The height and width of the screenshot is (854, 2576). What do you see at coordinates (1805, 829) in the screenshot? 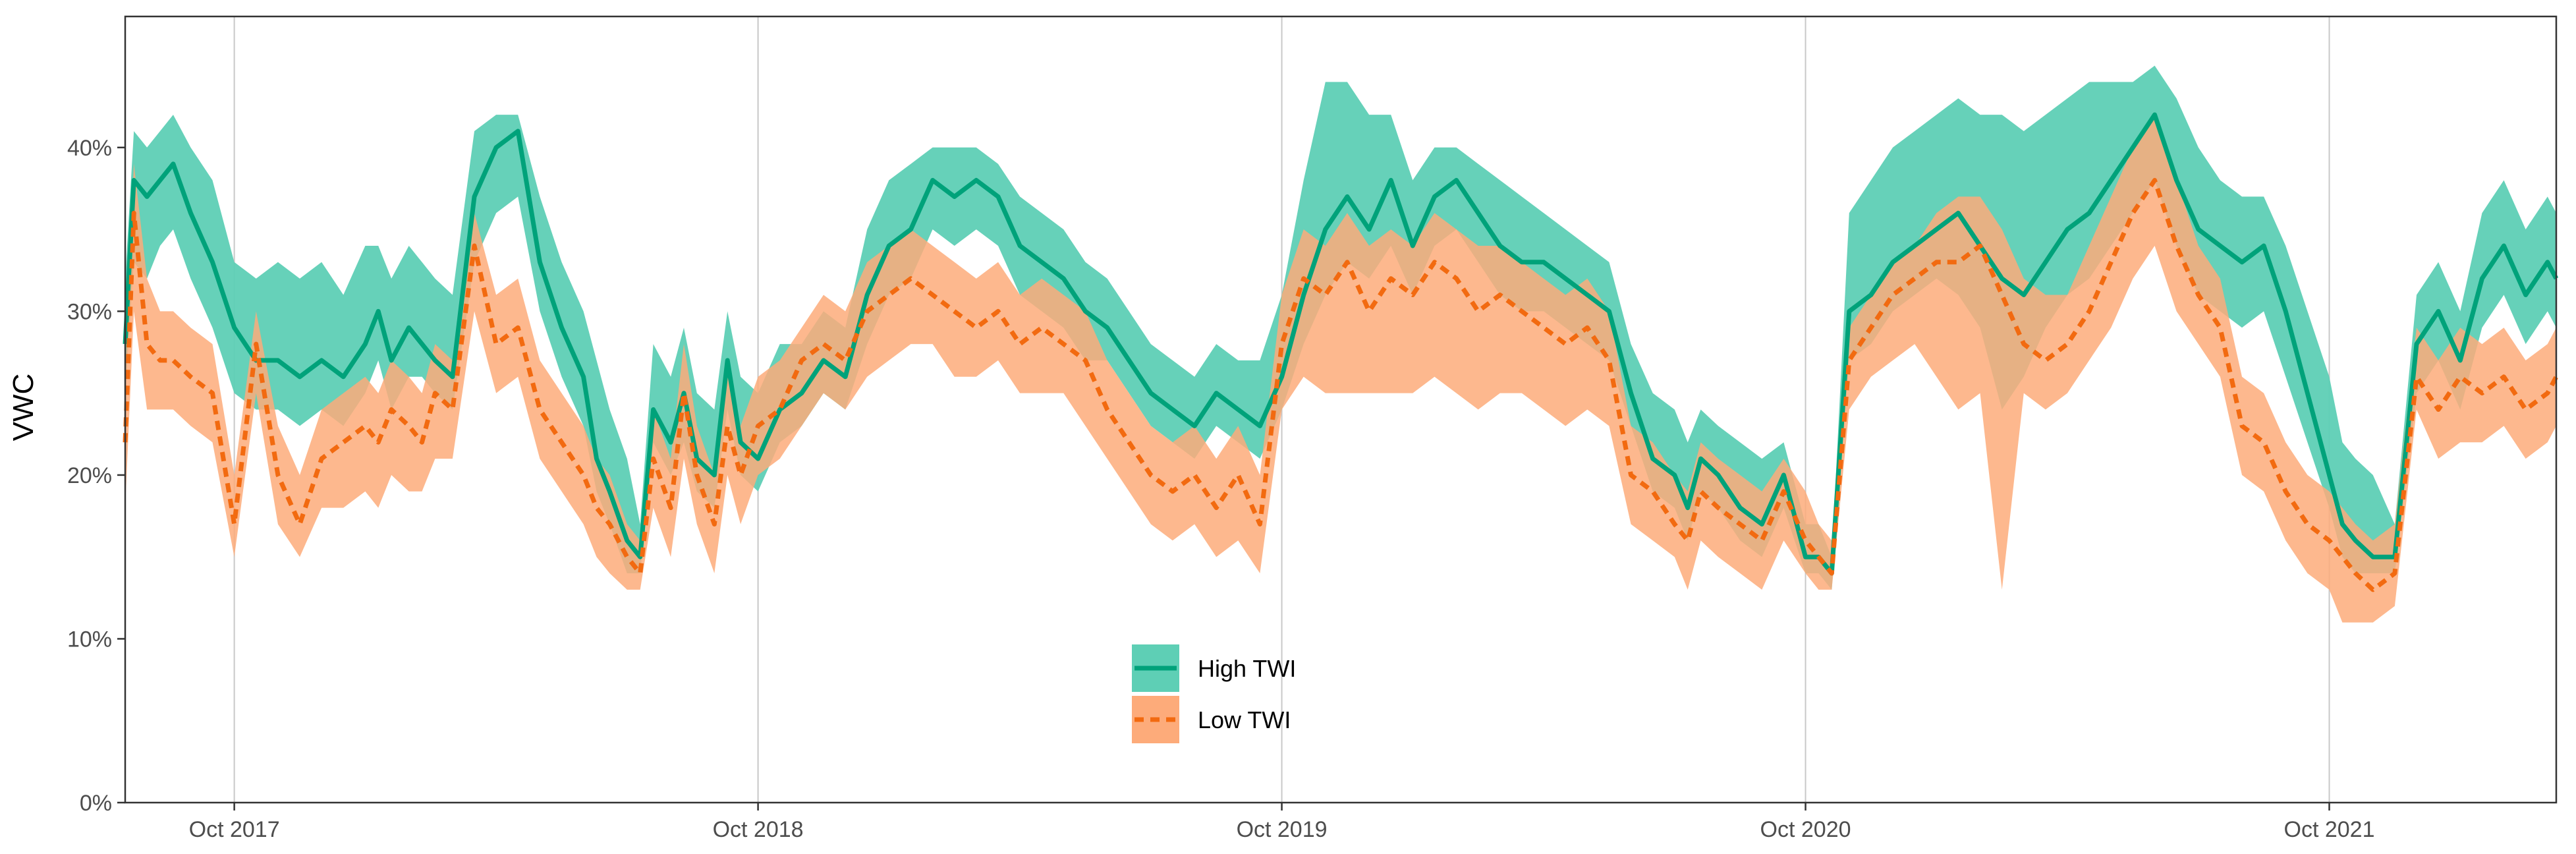
I see `x-tick-label: Oct 2020` at bounding box center [1805, 829].